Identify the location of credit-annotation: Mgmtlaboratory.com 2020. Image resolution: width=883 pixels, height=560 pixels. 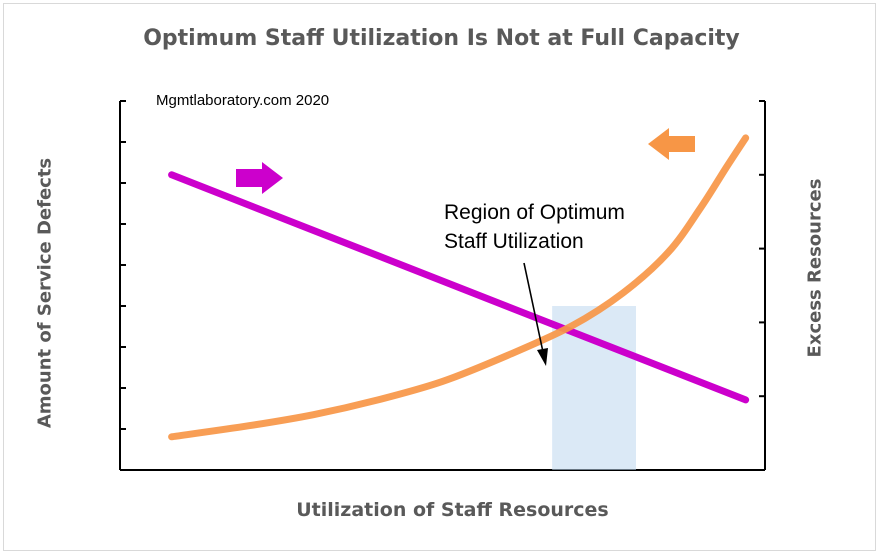
(243, 100).